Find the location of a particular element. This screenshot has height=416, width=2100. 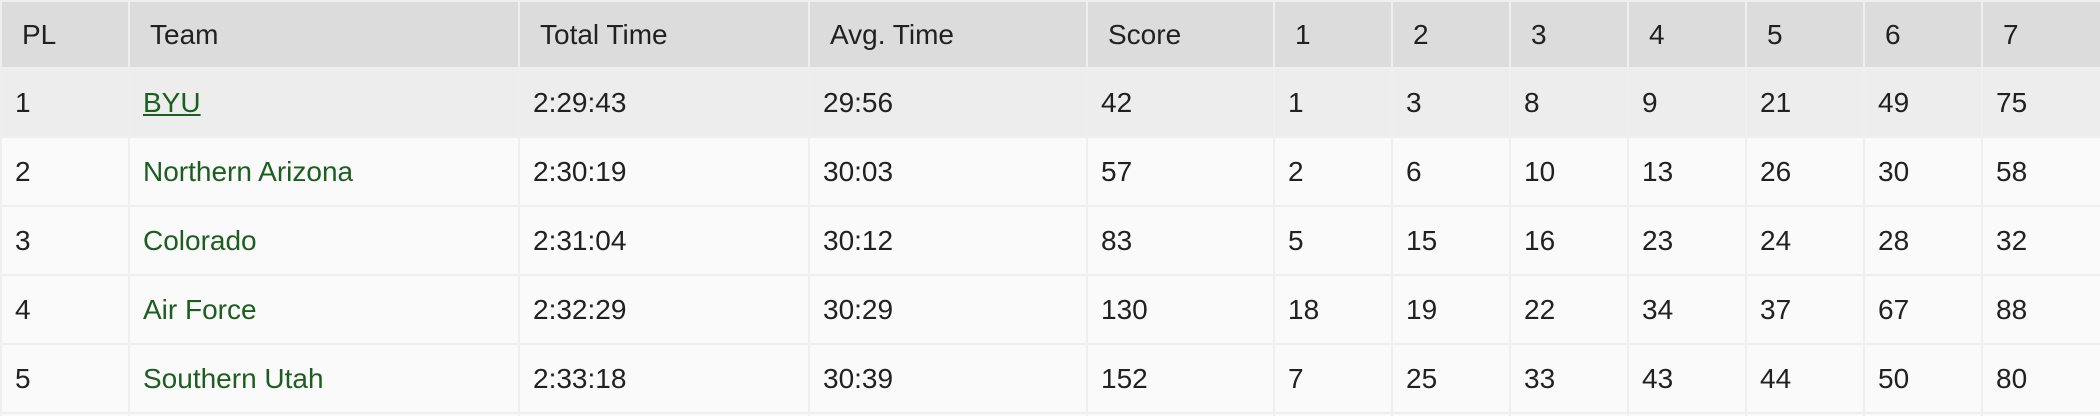

place-cell: 9 is located at coordinates (1687, 102).